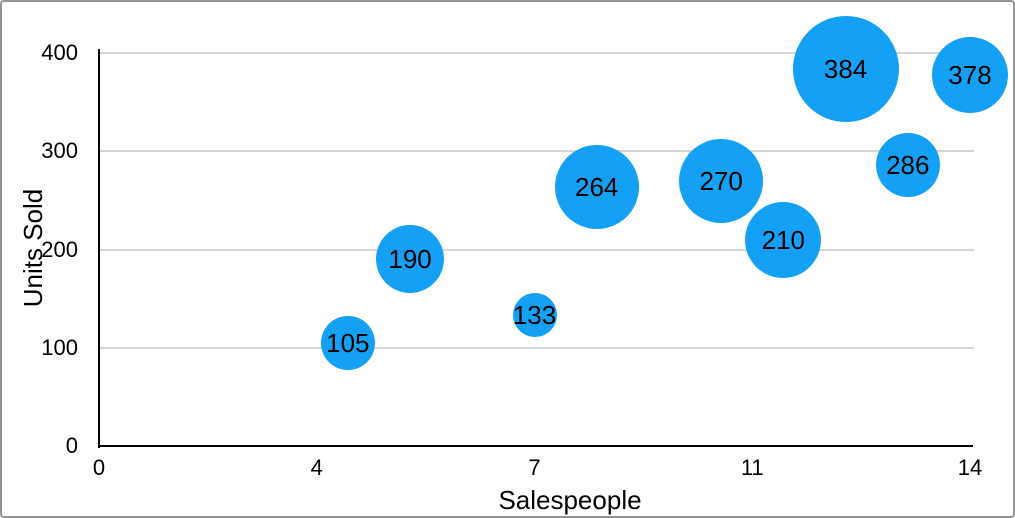 The image size is (1015, 518). Describe the element at coordinates (59, 249) in the screenshot. I see `y-tick-label: 200` at that location.